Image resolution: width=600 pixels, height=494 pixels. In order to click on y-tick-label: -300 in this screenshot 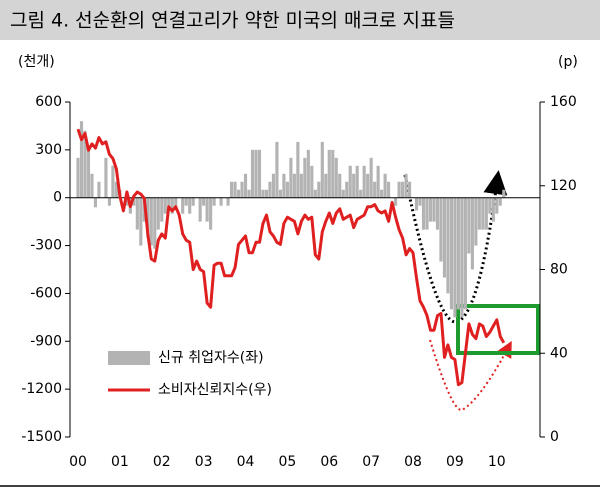, I will do `click(46, 246)`.